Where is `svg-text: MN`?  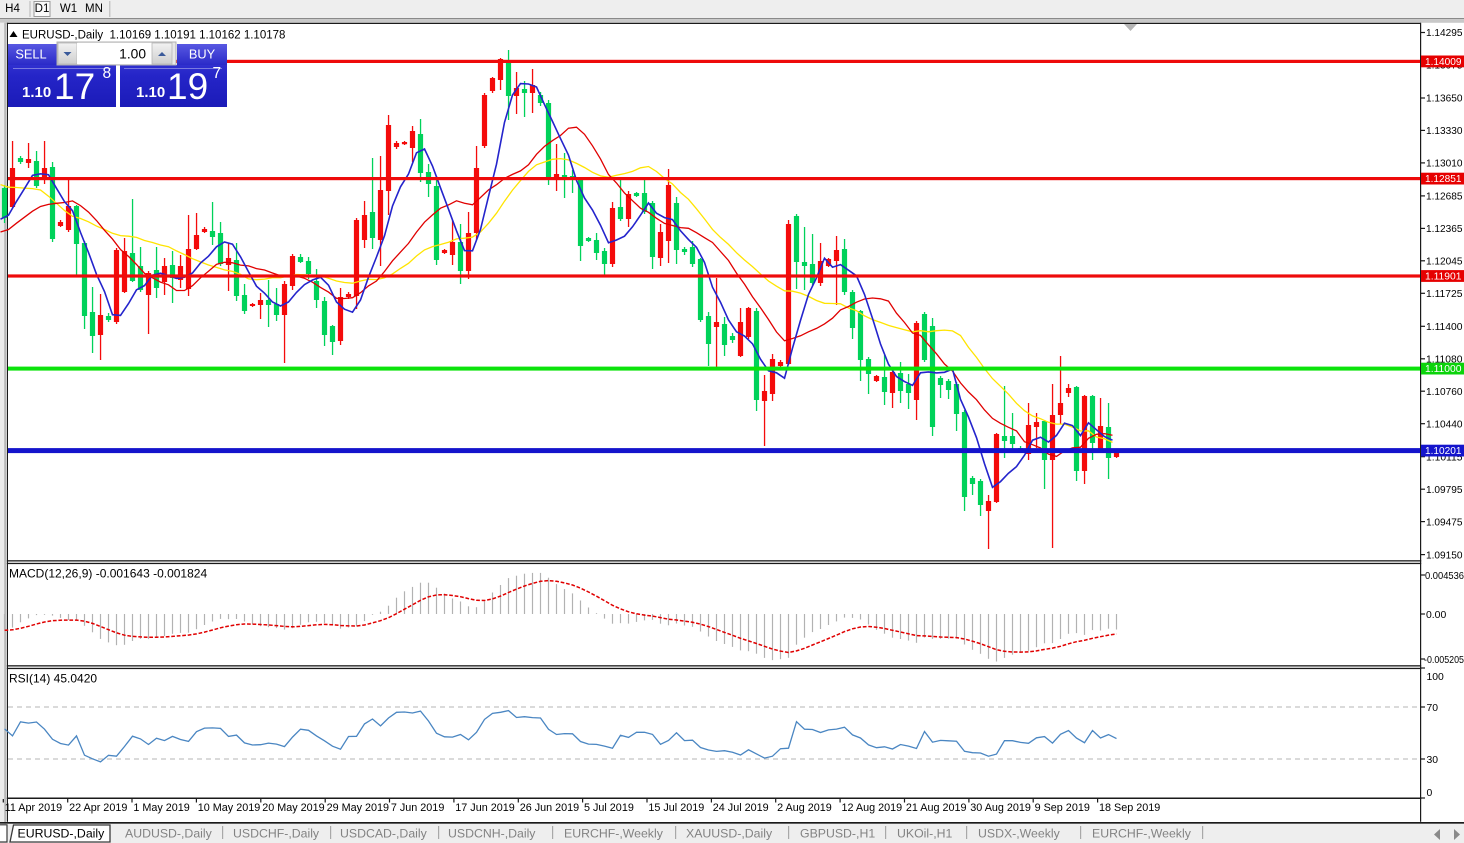
svg-text: MN is located at coordinates (94, 9).